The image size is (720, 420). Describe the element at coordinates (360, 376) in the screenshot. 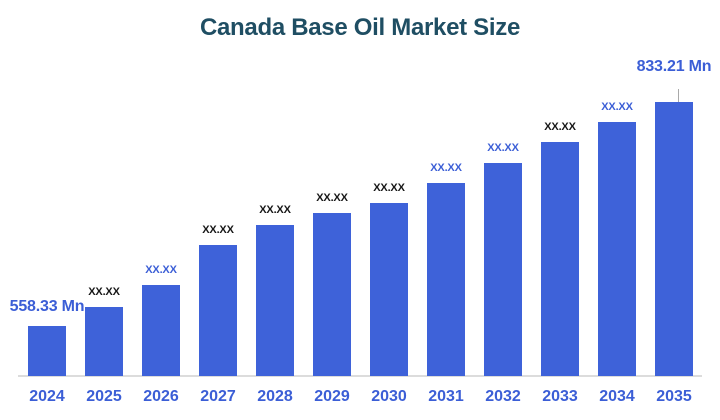

I see `x-axis-line` at that location.